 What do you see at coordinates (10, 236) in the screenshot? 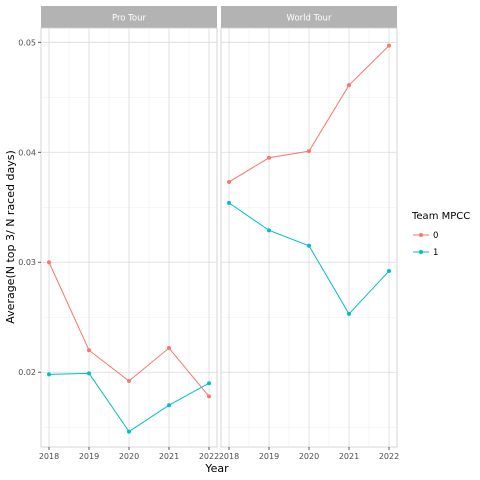
I see `y-axis-title: Average(N top 3/ N raced days)` at bounding box center [10, 236].